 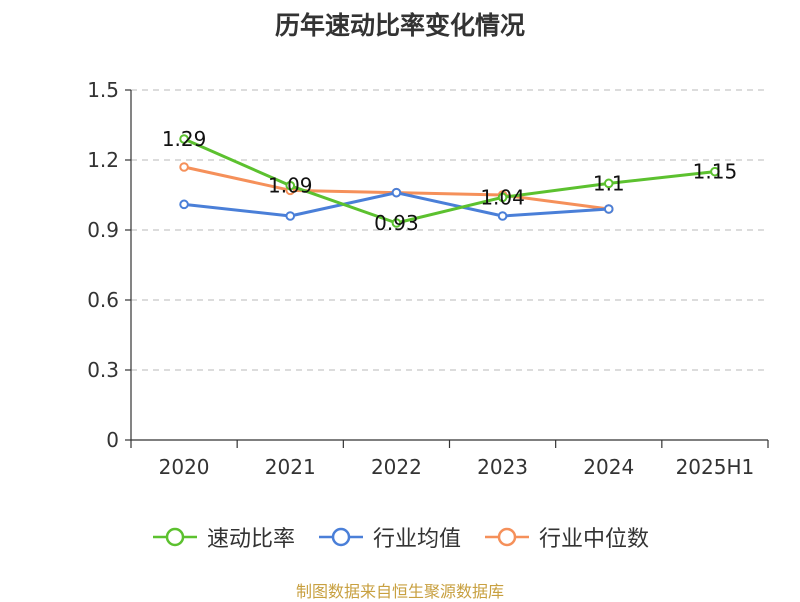 What do you see at coordinates (250, 539) in the screenshot?
I see `legend-label-quick-ratio: 速动比率` at bounding box center [250, 539].